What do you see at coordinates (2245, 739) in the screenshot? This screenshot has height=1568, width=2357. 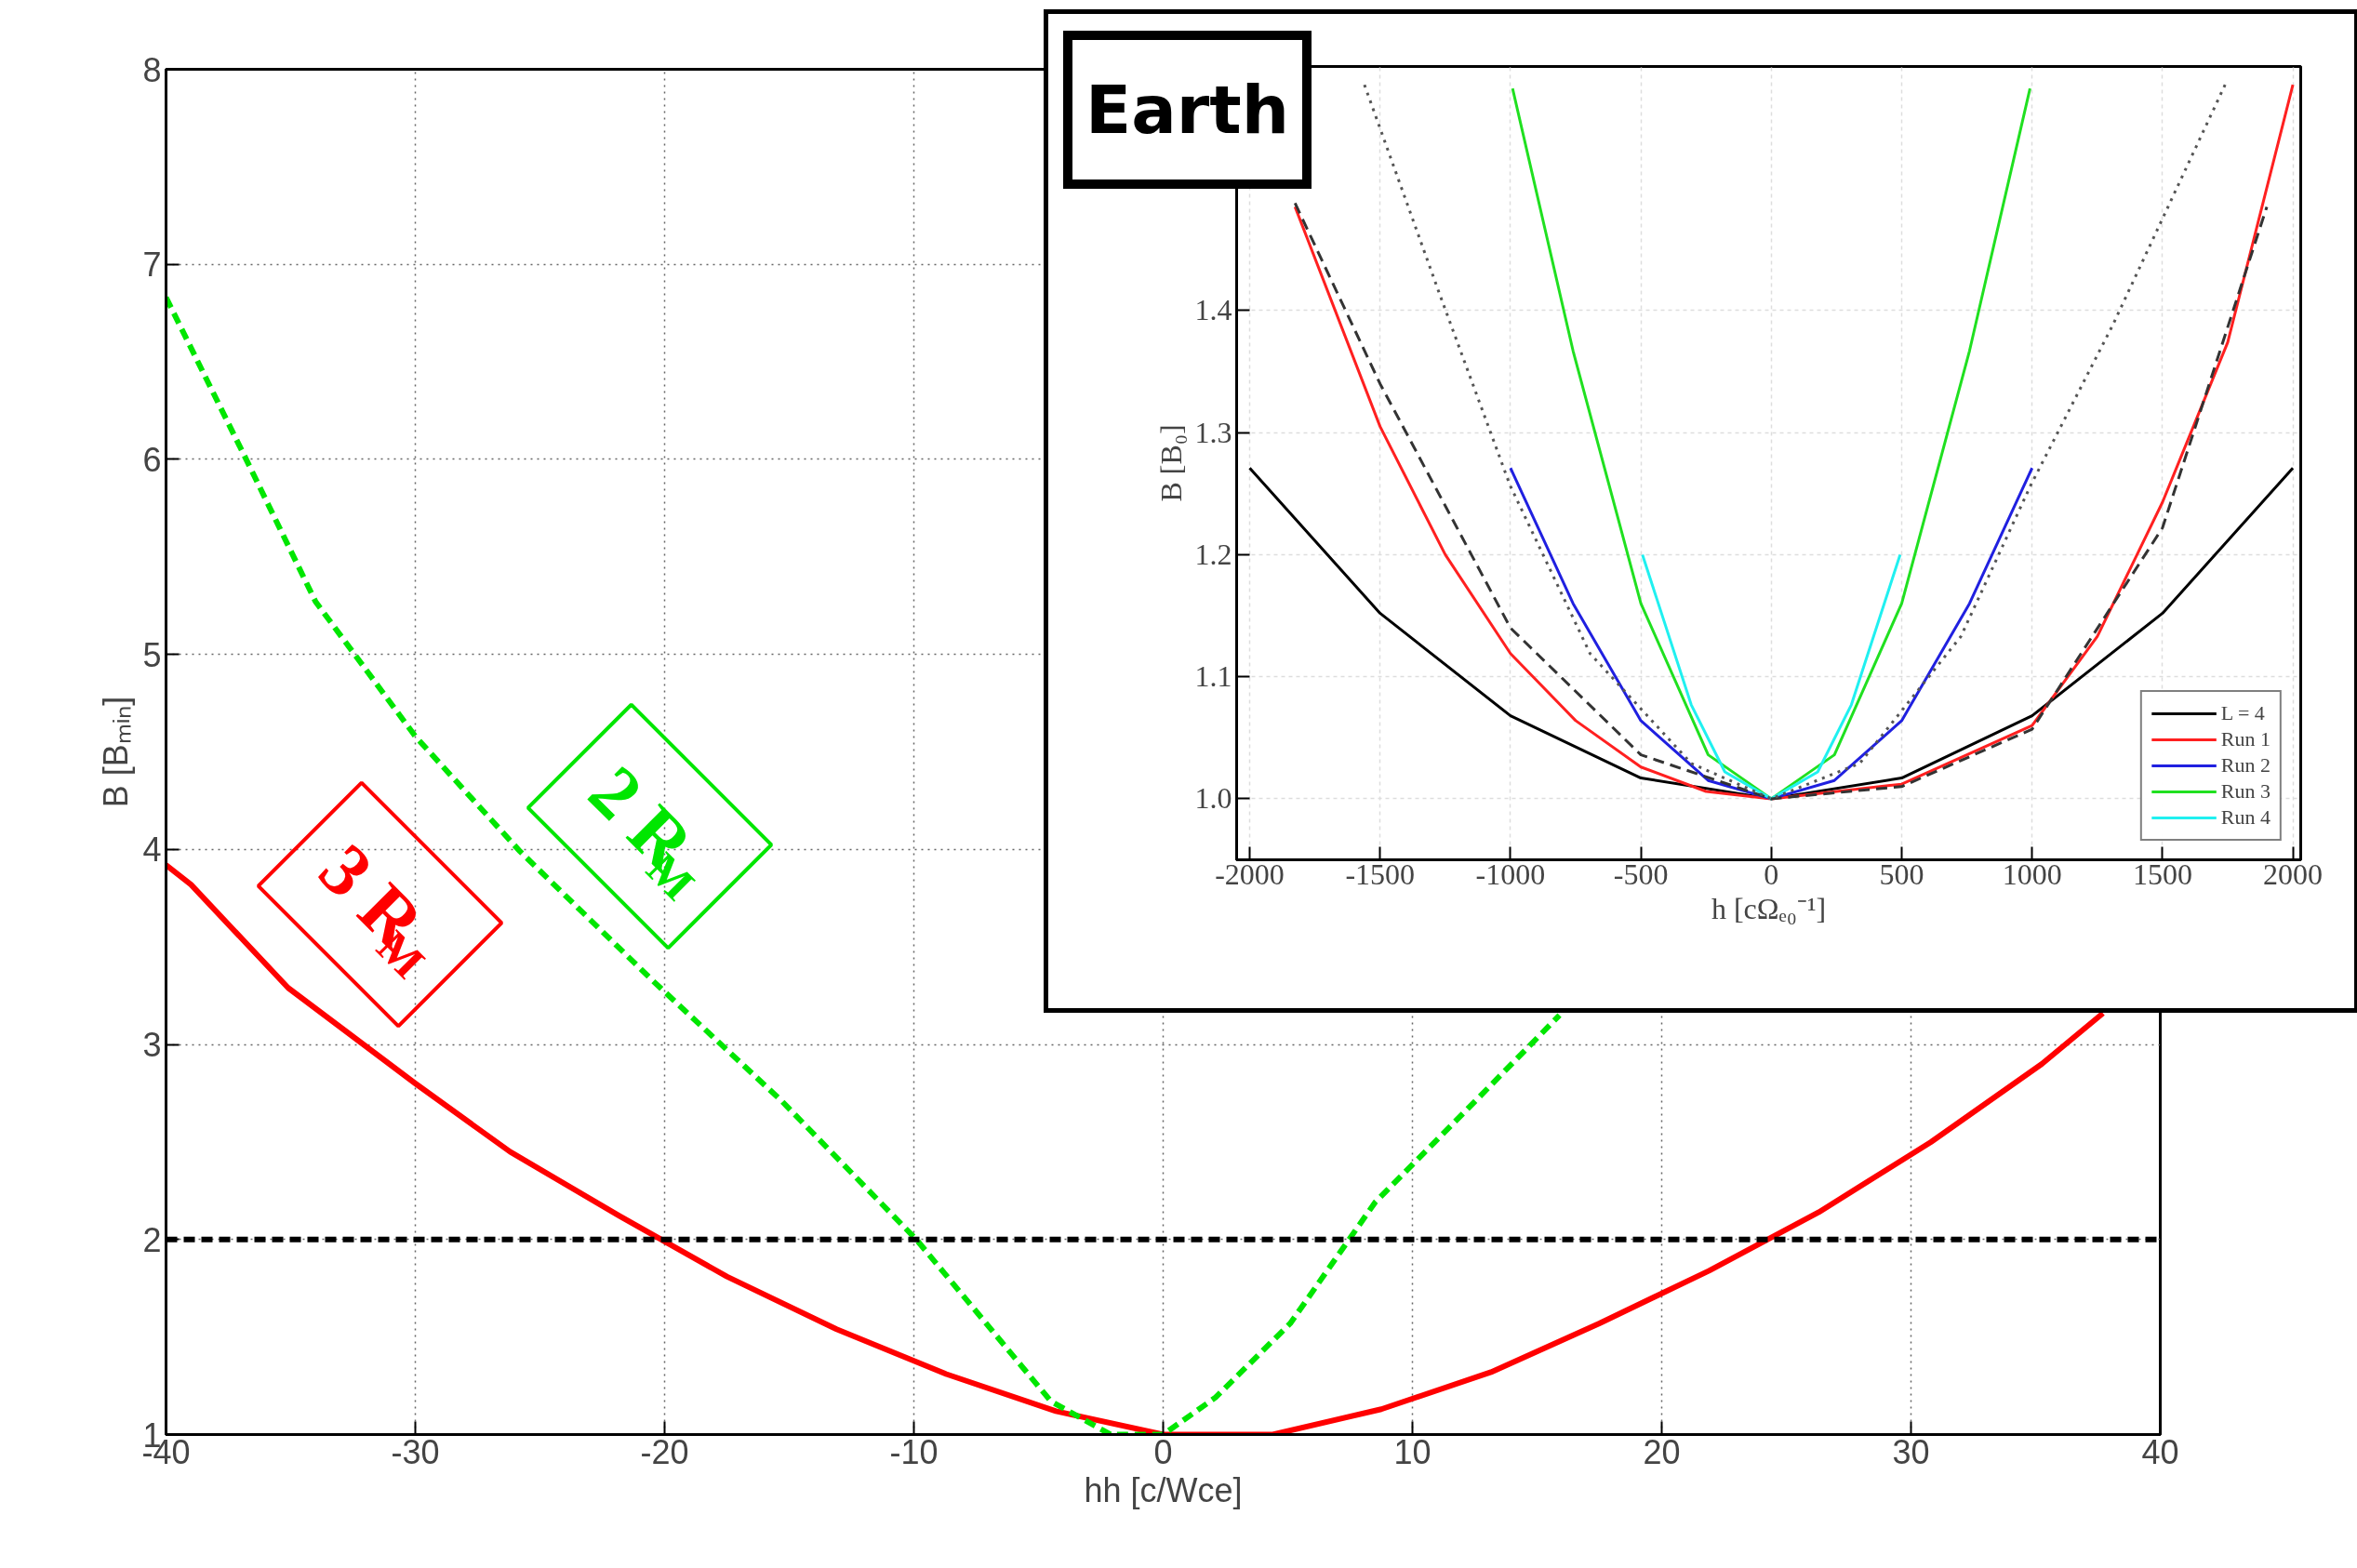 I see `legend-label: Run 1` at bounding box center [2245, 739].